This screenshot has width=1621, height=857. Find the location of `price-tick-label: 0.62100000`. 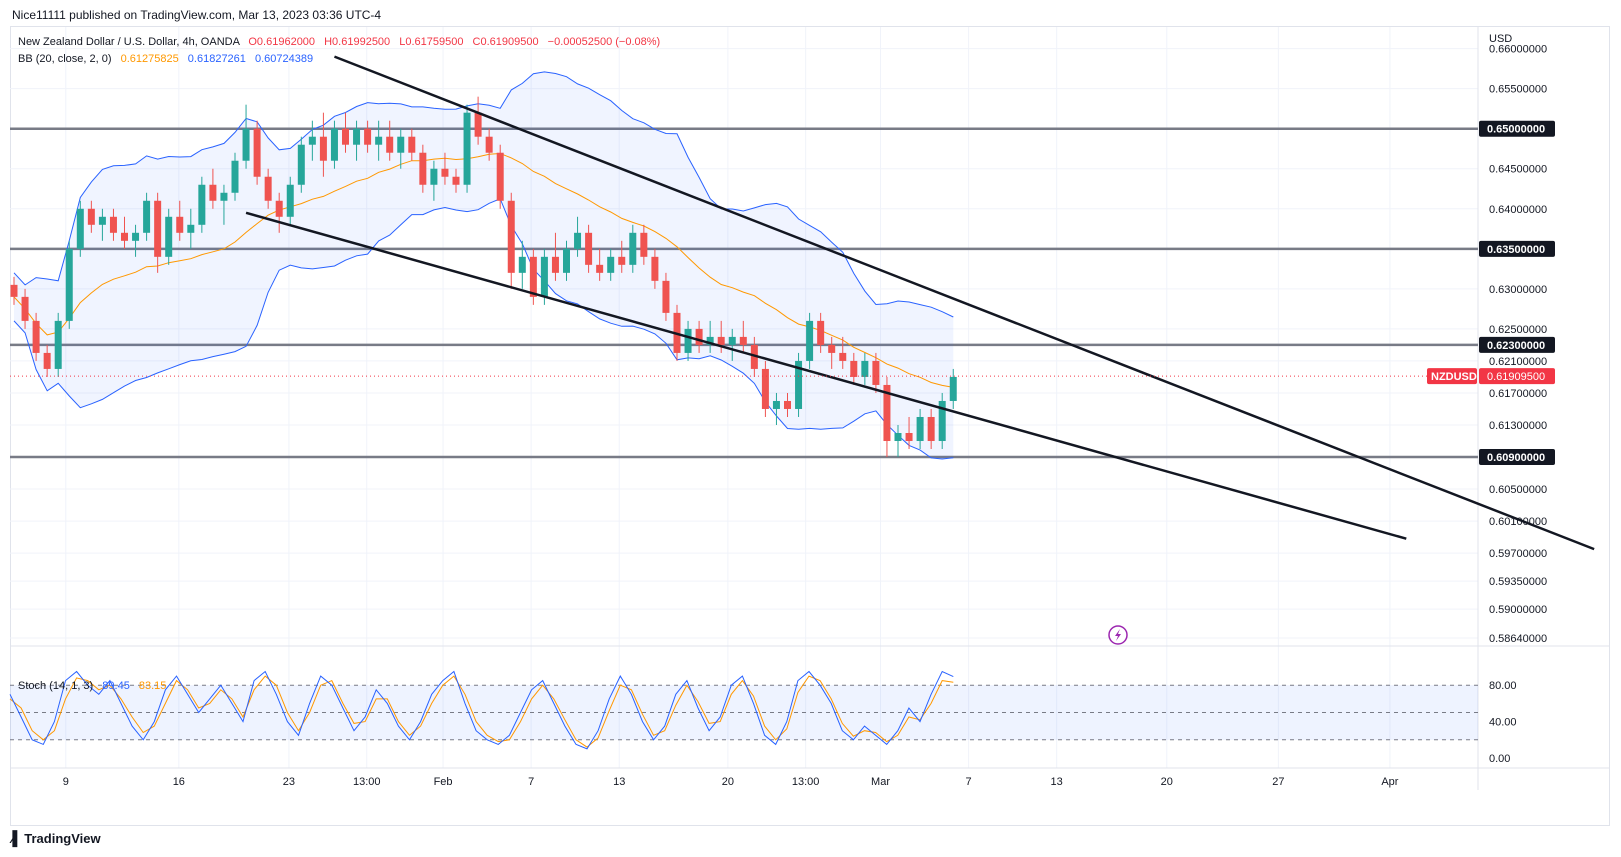

price-tick-label: 0.62100000 is located at coordinates (1518, 362).